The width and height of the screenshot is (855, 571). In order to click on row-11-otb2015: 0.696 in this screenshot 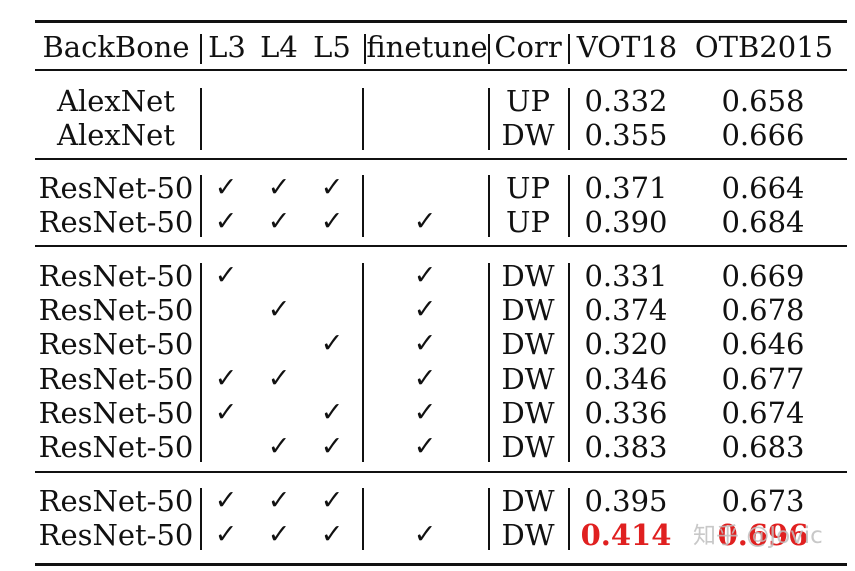, I will do `click(763, 535)`.